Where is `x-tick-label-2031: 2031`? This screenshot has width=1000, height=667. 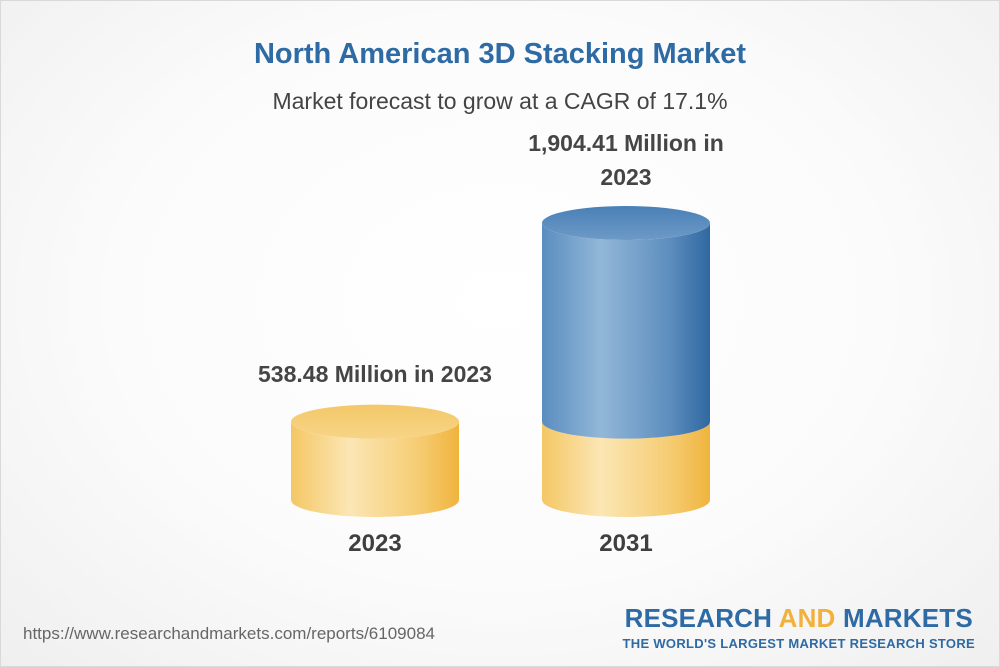
x-tick-label-2031: 2031 is located at coordinates (626, 543).